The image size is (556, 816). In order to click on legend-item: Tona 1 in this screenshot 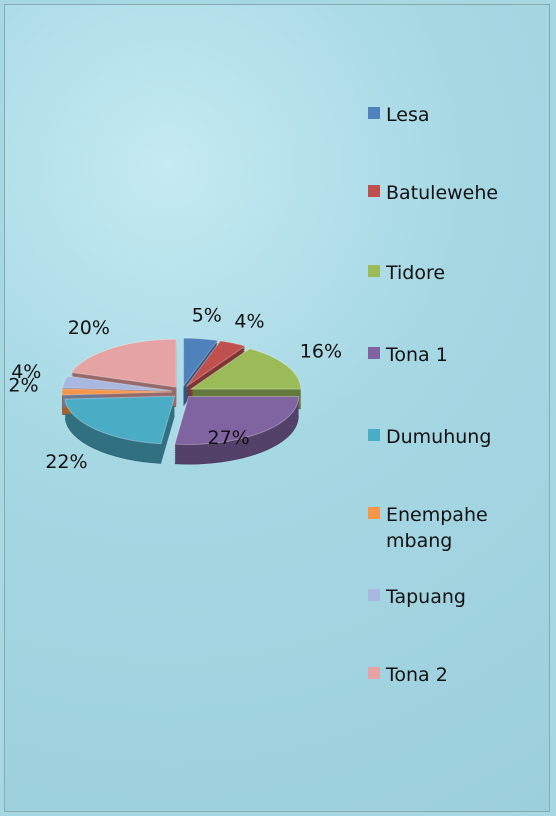, I will do `click(446, 355)`.